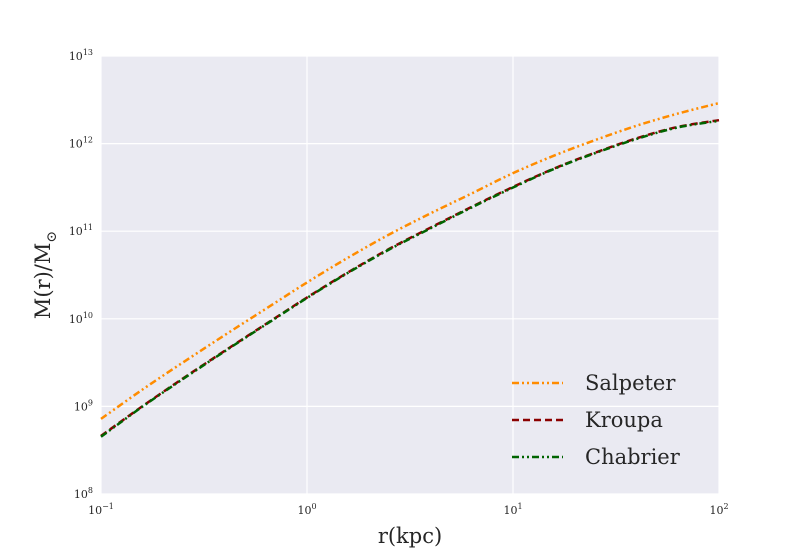 This screenshot has height=555, width=800. What do you see at coordinates (108, 506) in the screenshot?
I see `x-tick-exponent: −1` at bounding box center [108, 506].